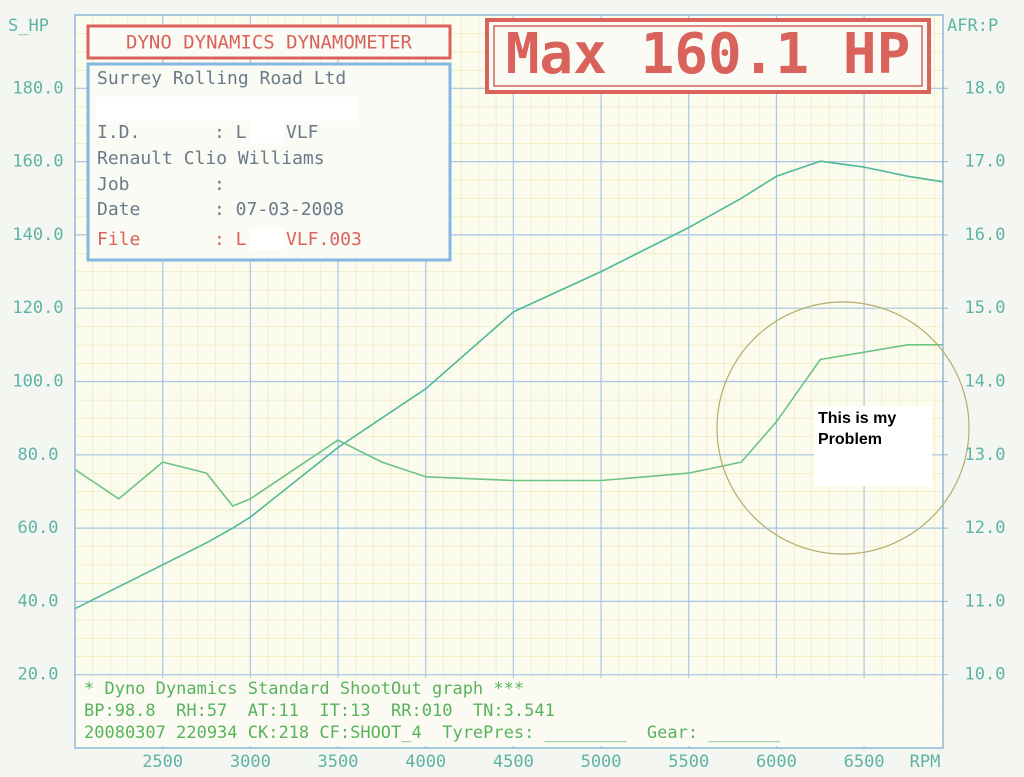 Image resolution: width=1024 pixels, height=777 pixels. Describe the element at coordinates (211, 158) in the screenshot. I see `info-vehicle: Renault Clio Williams` at that location.